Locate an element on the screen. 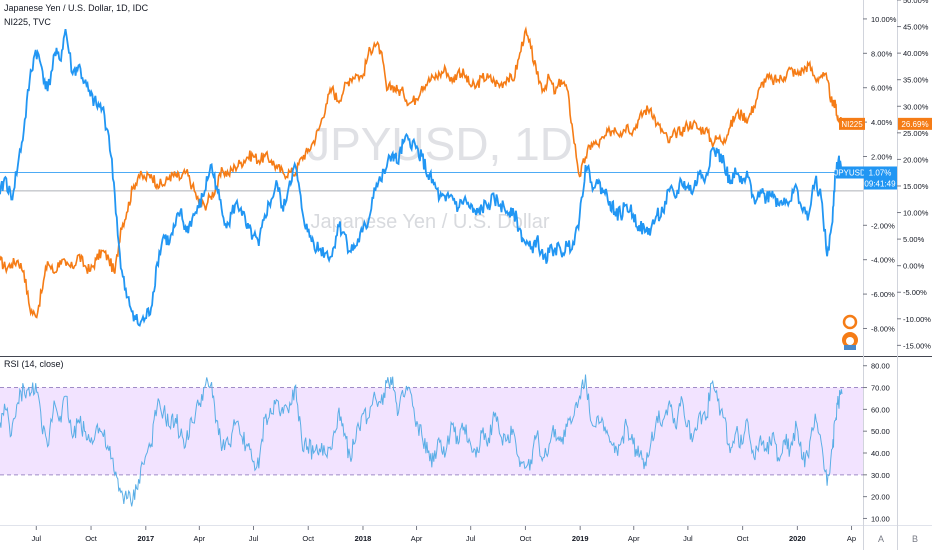 This screenshot has width=932, height=550. rsi-tick-label: 20.00 is located at coordinates (880, 497).